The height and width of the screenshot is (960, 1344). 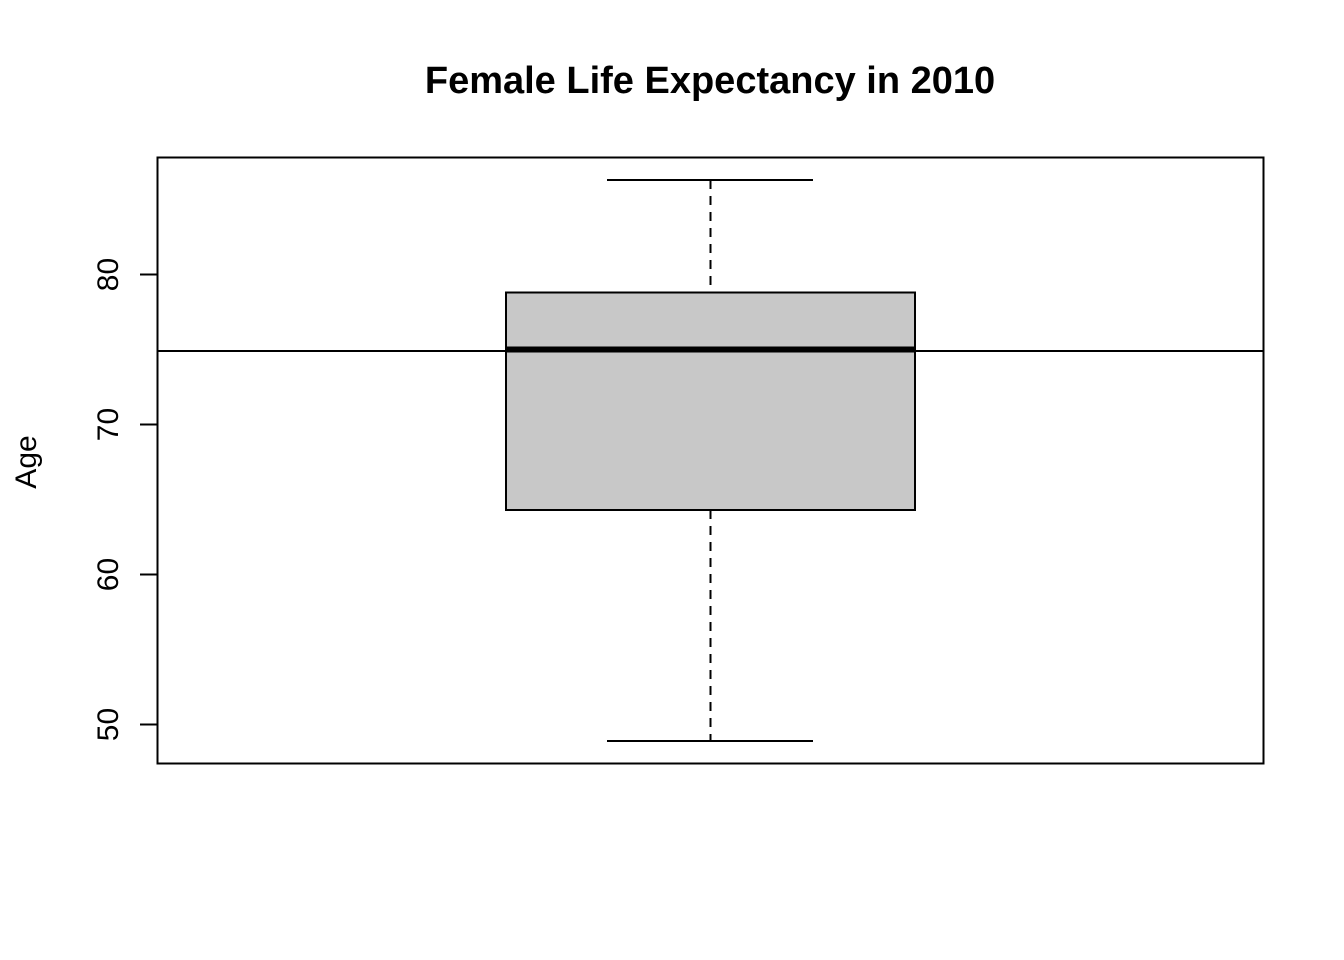 I want to click on y-tick-label-60: 60, so click(x=108, y=574).